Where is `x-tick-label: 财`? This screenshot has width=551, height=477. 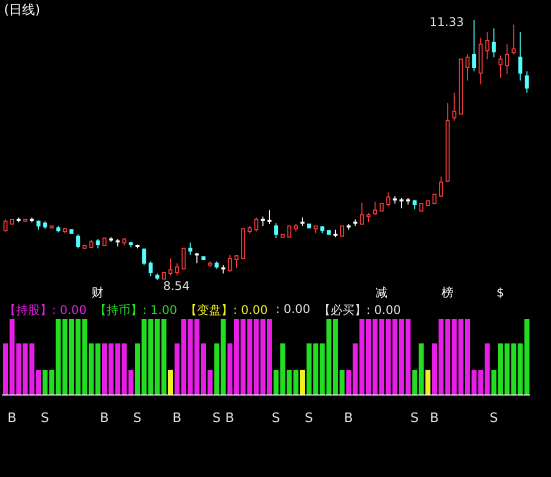
x-tick-label: 财 is located at coordinates (98, 293).